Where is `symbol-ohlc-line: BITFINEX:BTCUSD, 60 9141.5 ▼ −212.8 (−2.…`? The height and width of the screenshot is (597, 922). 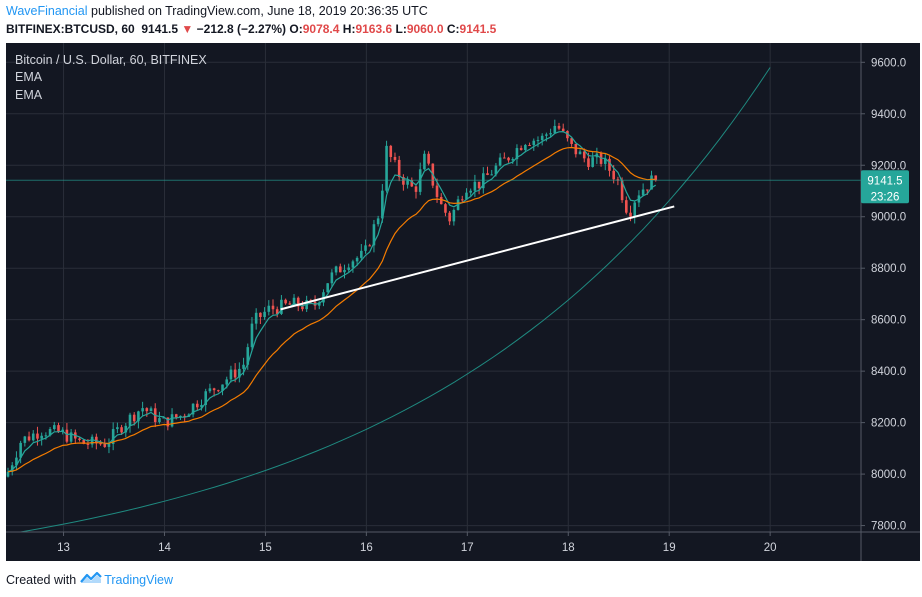 symbol-ohlc-line: BITFINEX:BTCUSD, 60 9141.5 ▼ −212.8 (−2.… is located at coordinates (251, 29).